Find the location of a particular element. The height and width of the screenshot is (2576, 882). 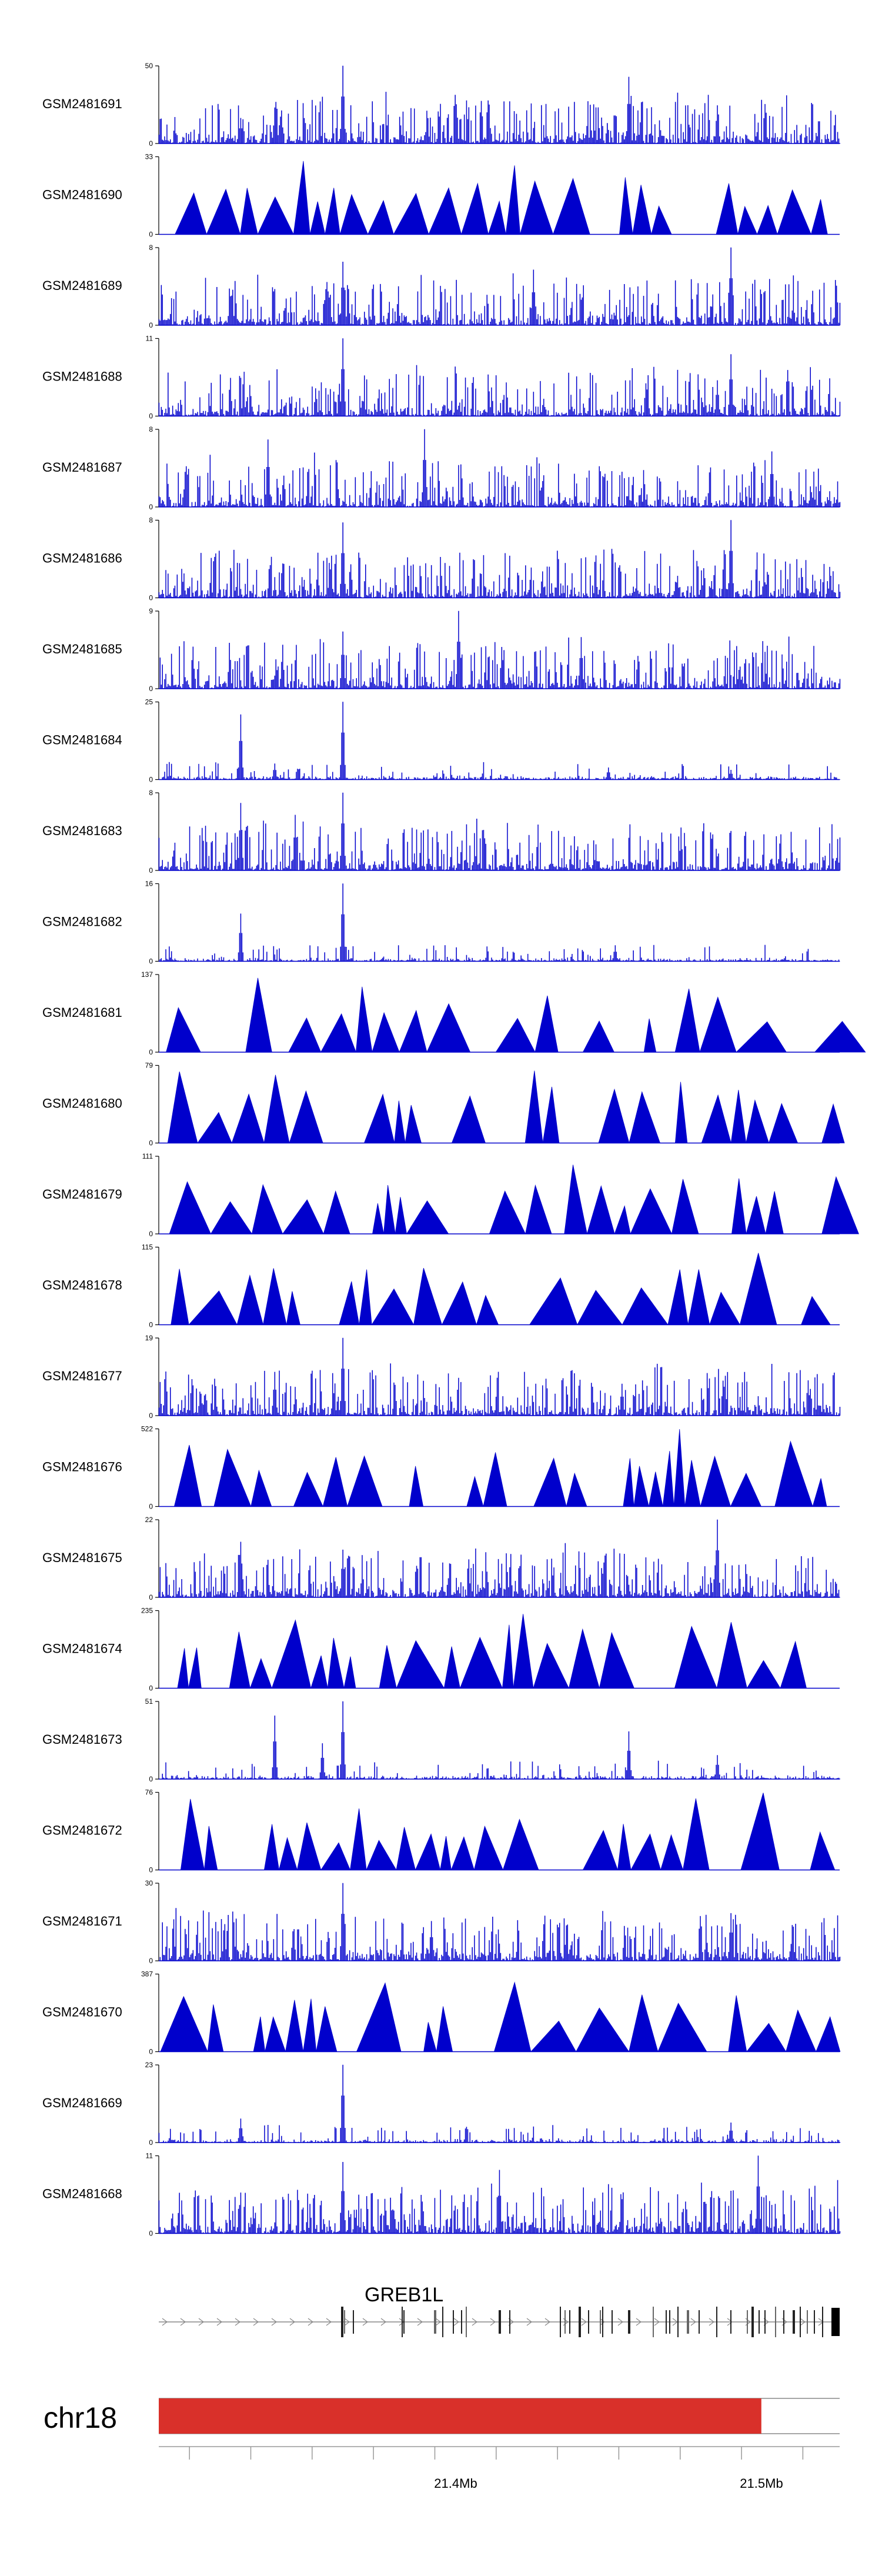

track-label: GSM2481676 is located at coordinates (82, 1467).